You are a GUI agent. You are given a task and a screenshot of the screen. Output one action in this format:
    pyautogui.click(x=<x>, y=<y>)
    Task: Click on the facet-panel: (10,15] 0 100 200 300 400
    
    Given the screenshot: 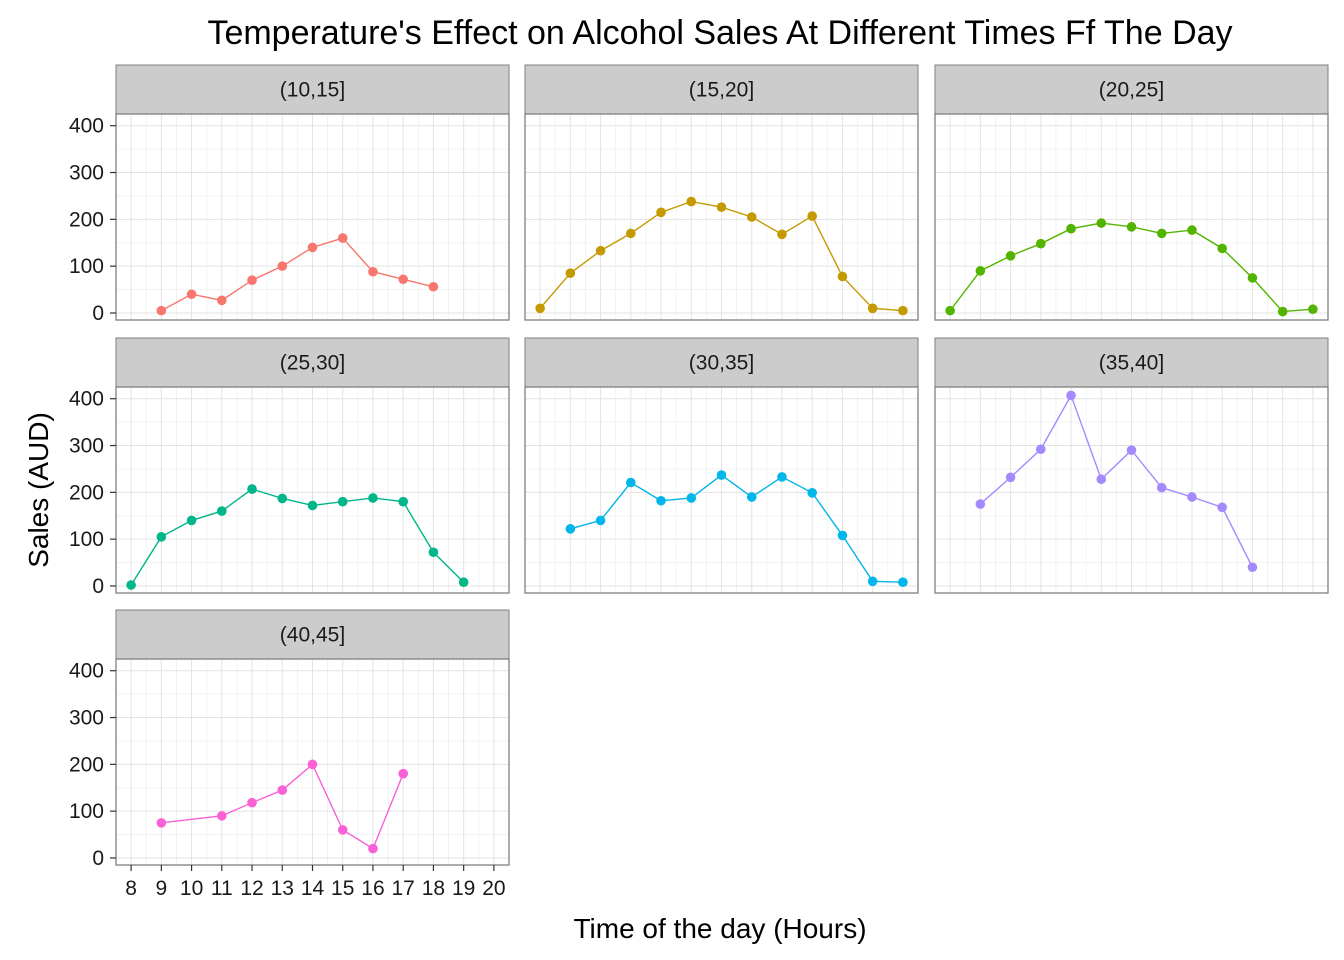 What is the action you would take?
    pyautogui.click(x=289, y=194)
    